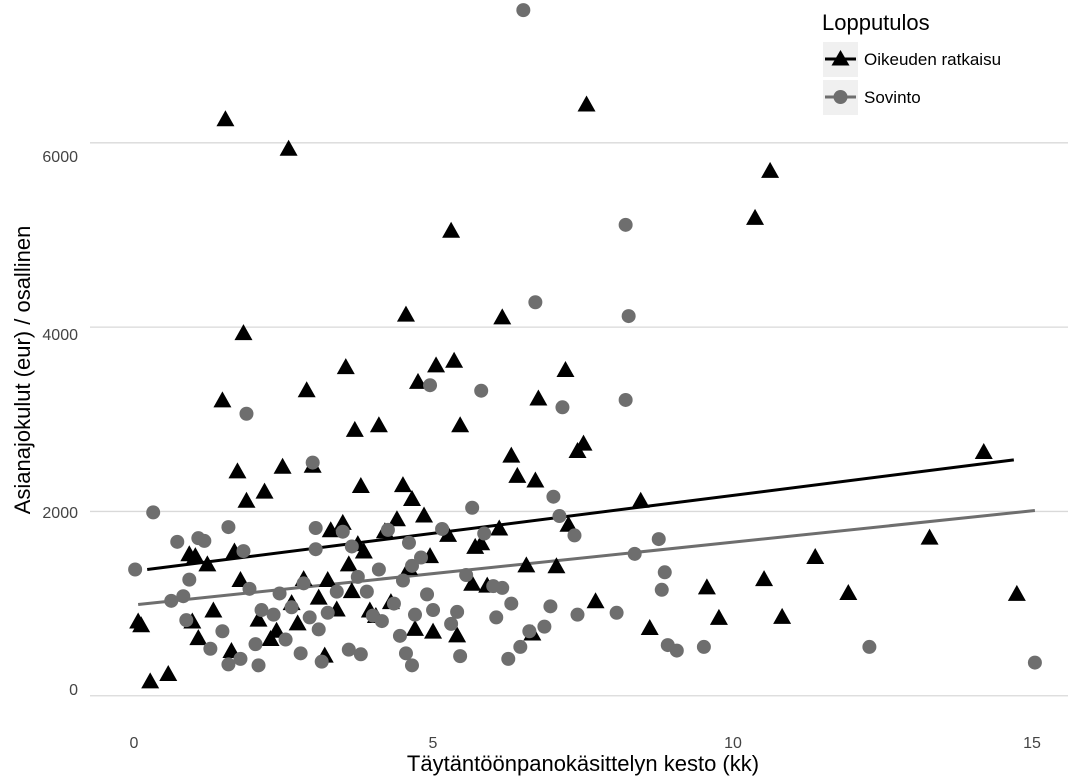  I want to click on y-tick-label: 6000, so click(60, 157).